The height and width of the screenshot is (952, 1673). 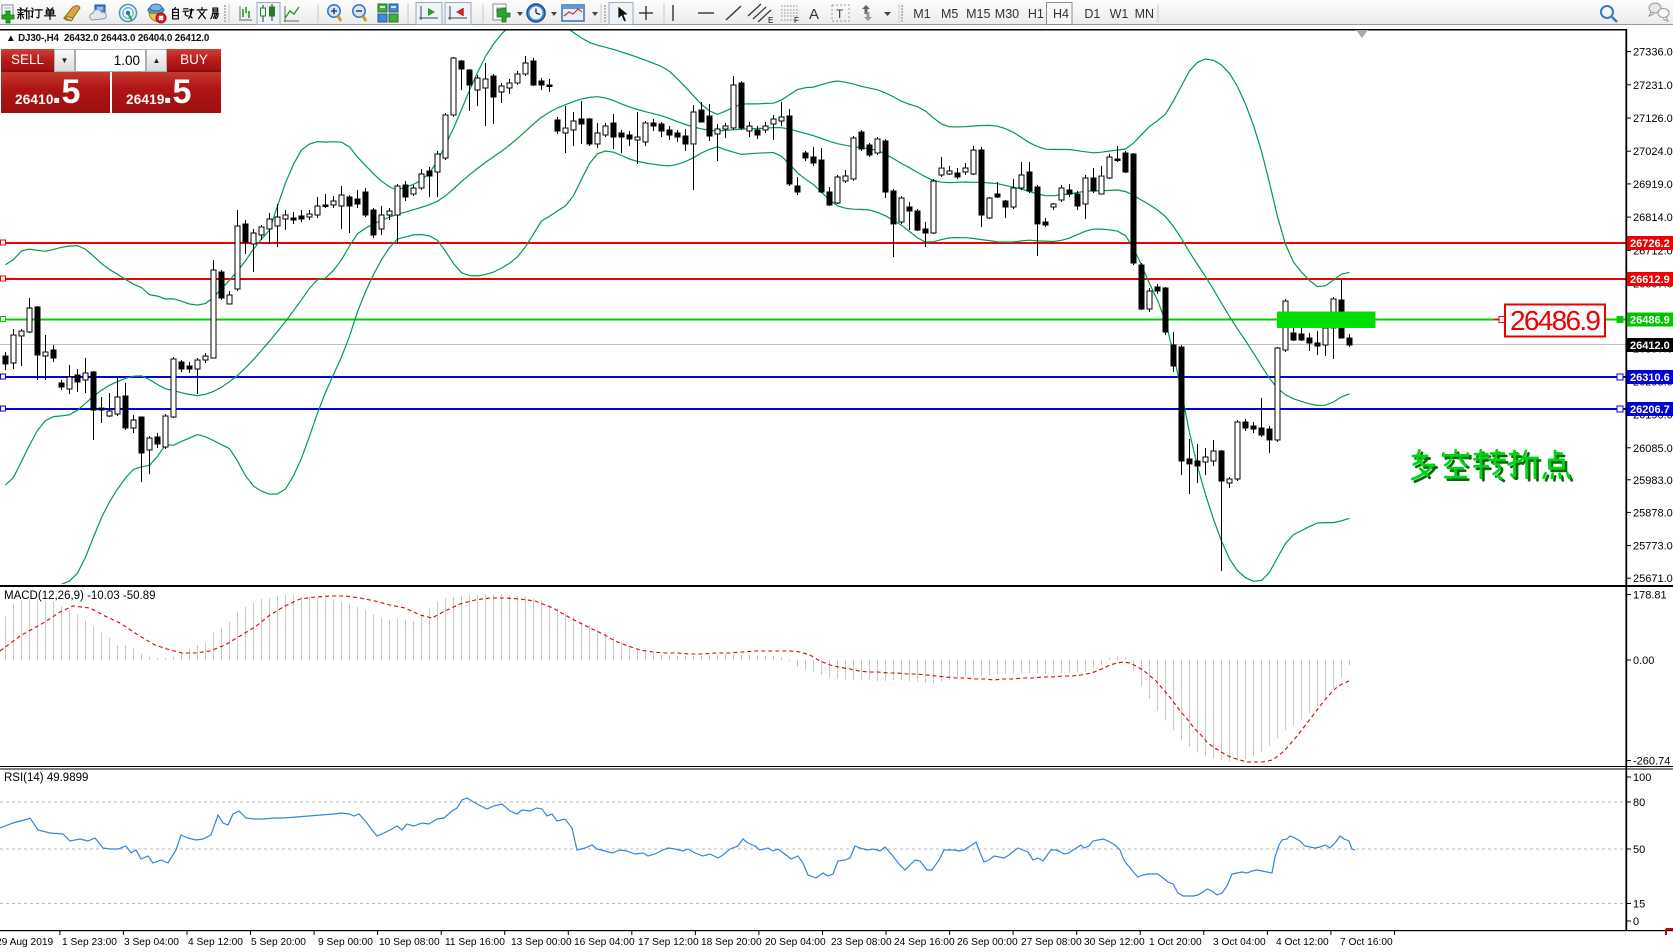 What do you see at coordinates (949, 14) in the screenshot?
I see `svg-text: M5` at bounding box center [949, 14].